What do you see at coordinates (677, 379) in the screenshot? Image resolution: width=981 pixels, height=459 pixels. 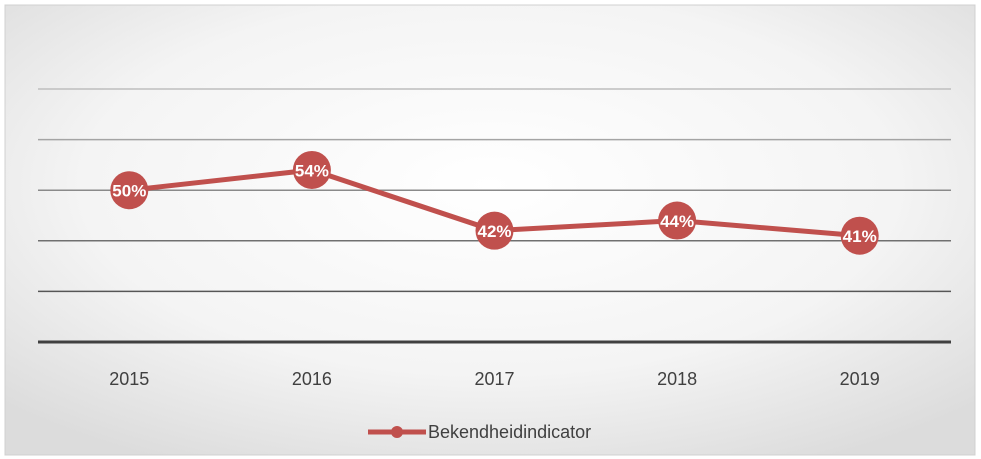 I see `x-tick-label: 2018` at bounding box center [677, 379].